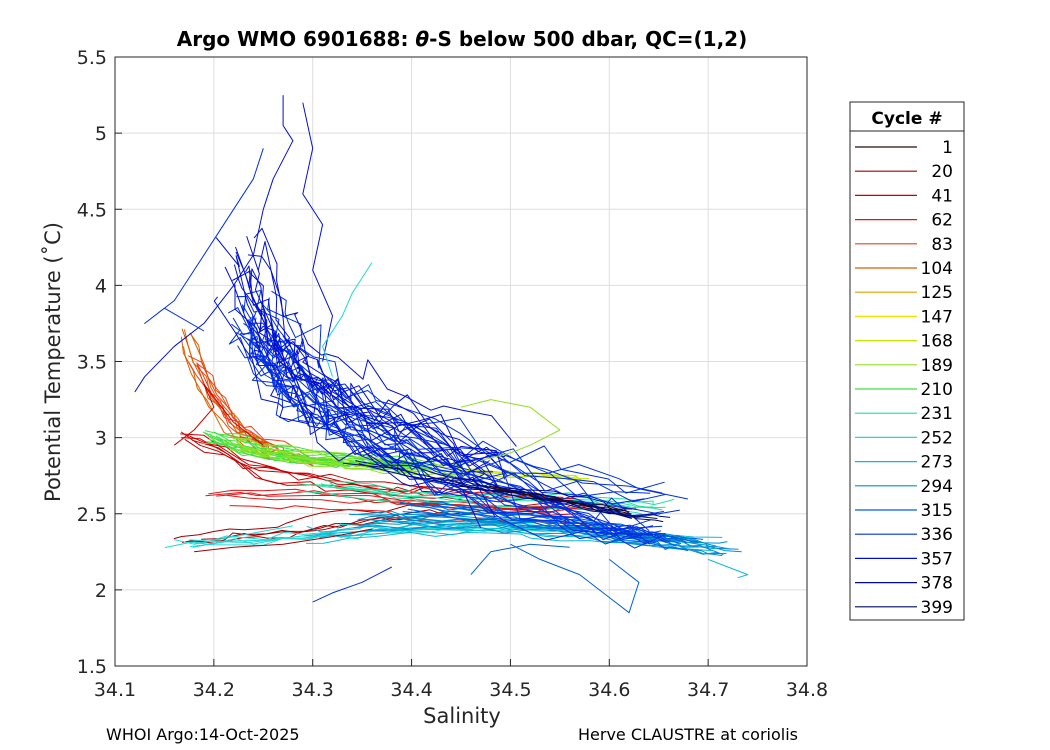 The height and width of the screenshot is (750, 1050). What do you see at coordinates (942, 245) in the screenshot?
I see `legend-label: 83` at bounding box center [942, 245].